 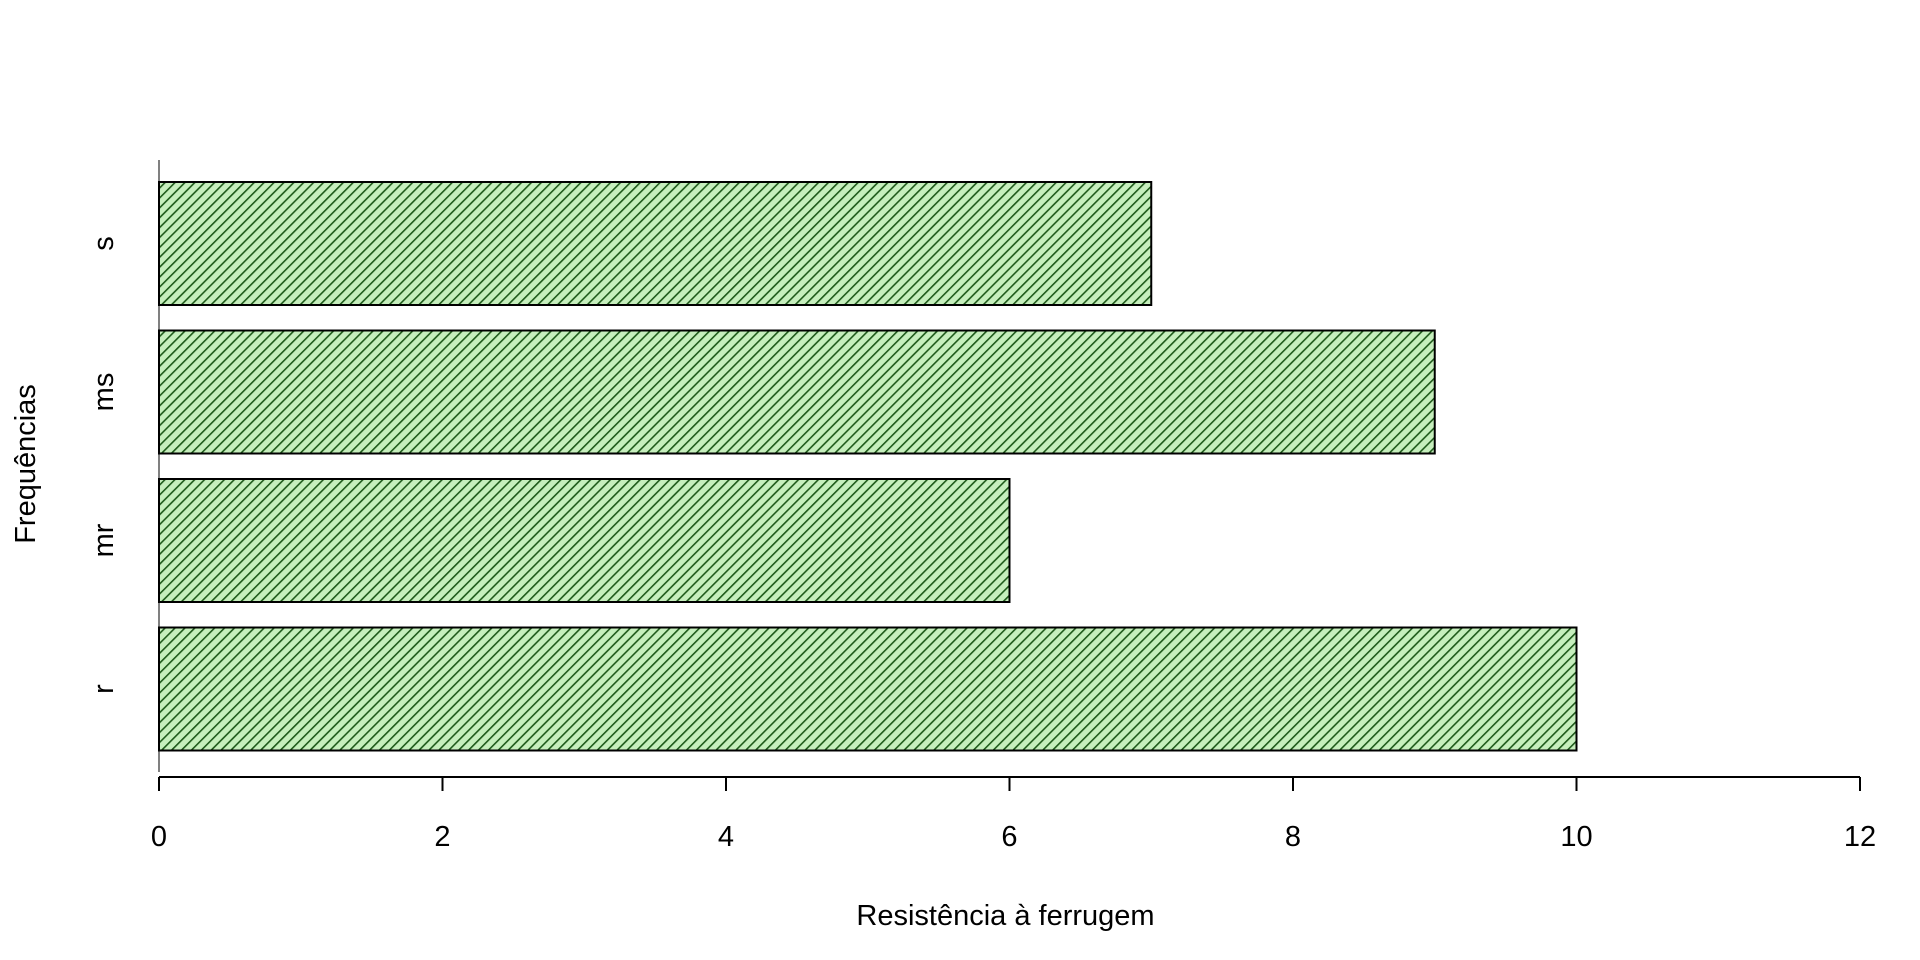 I want to click on x-tick-label-8: 8, so click(x=1293, y=837).